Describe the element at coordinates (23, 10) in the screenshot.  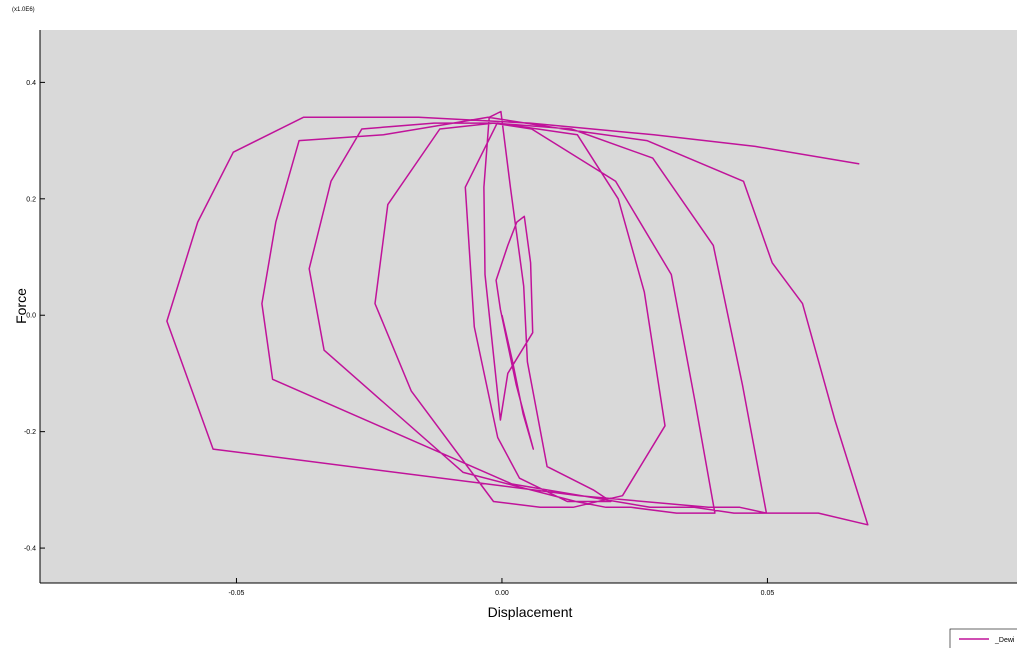
I see `scale-label: (x1.0E6)` at that location.